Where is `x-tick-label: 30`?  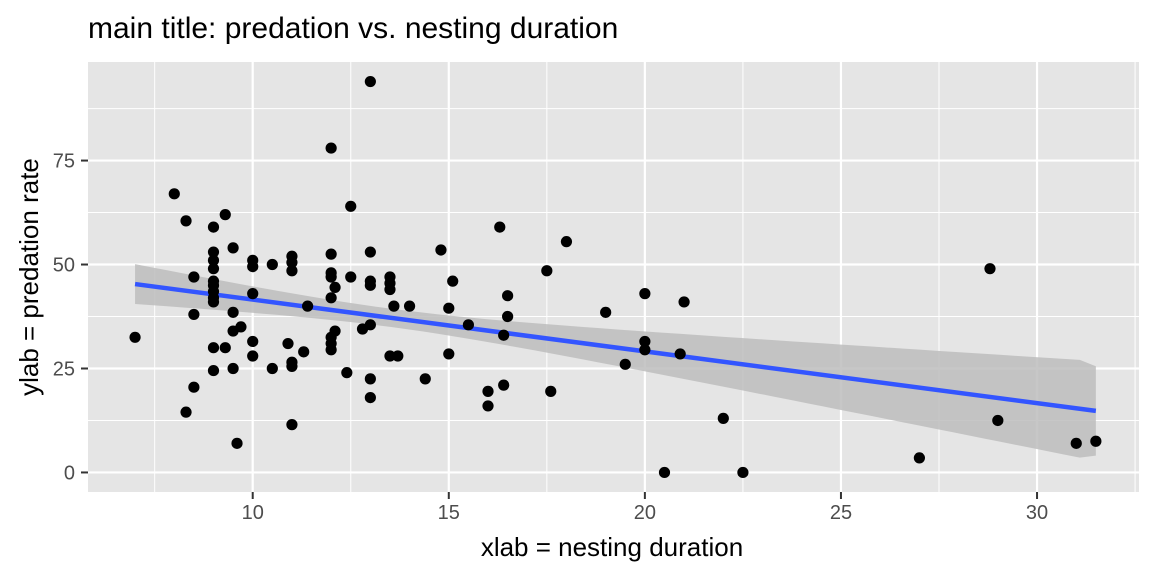 x-tick-label: 30 is located at coordinates (1037, 513).